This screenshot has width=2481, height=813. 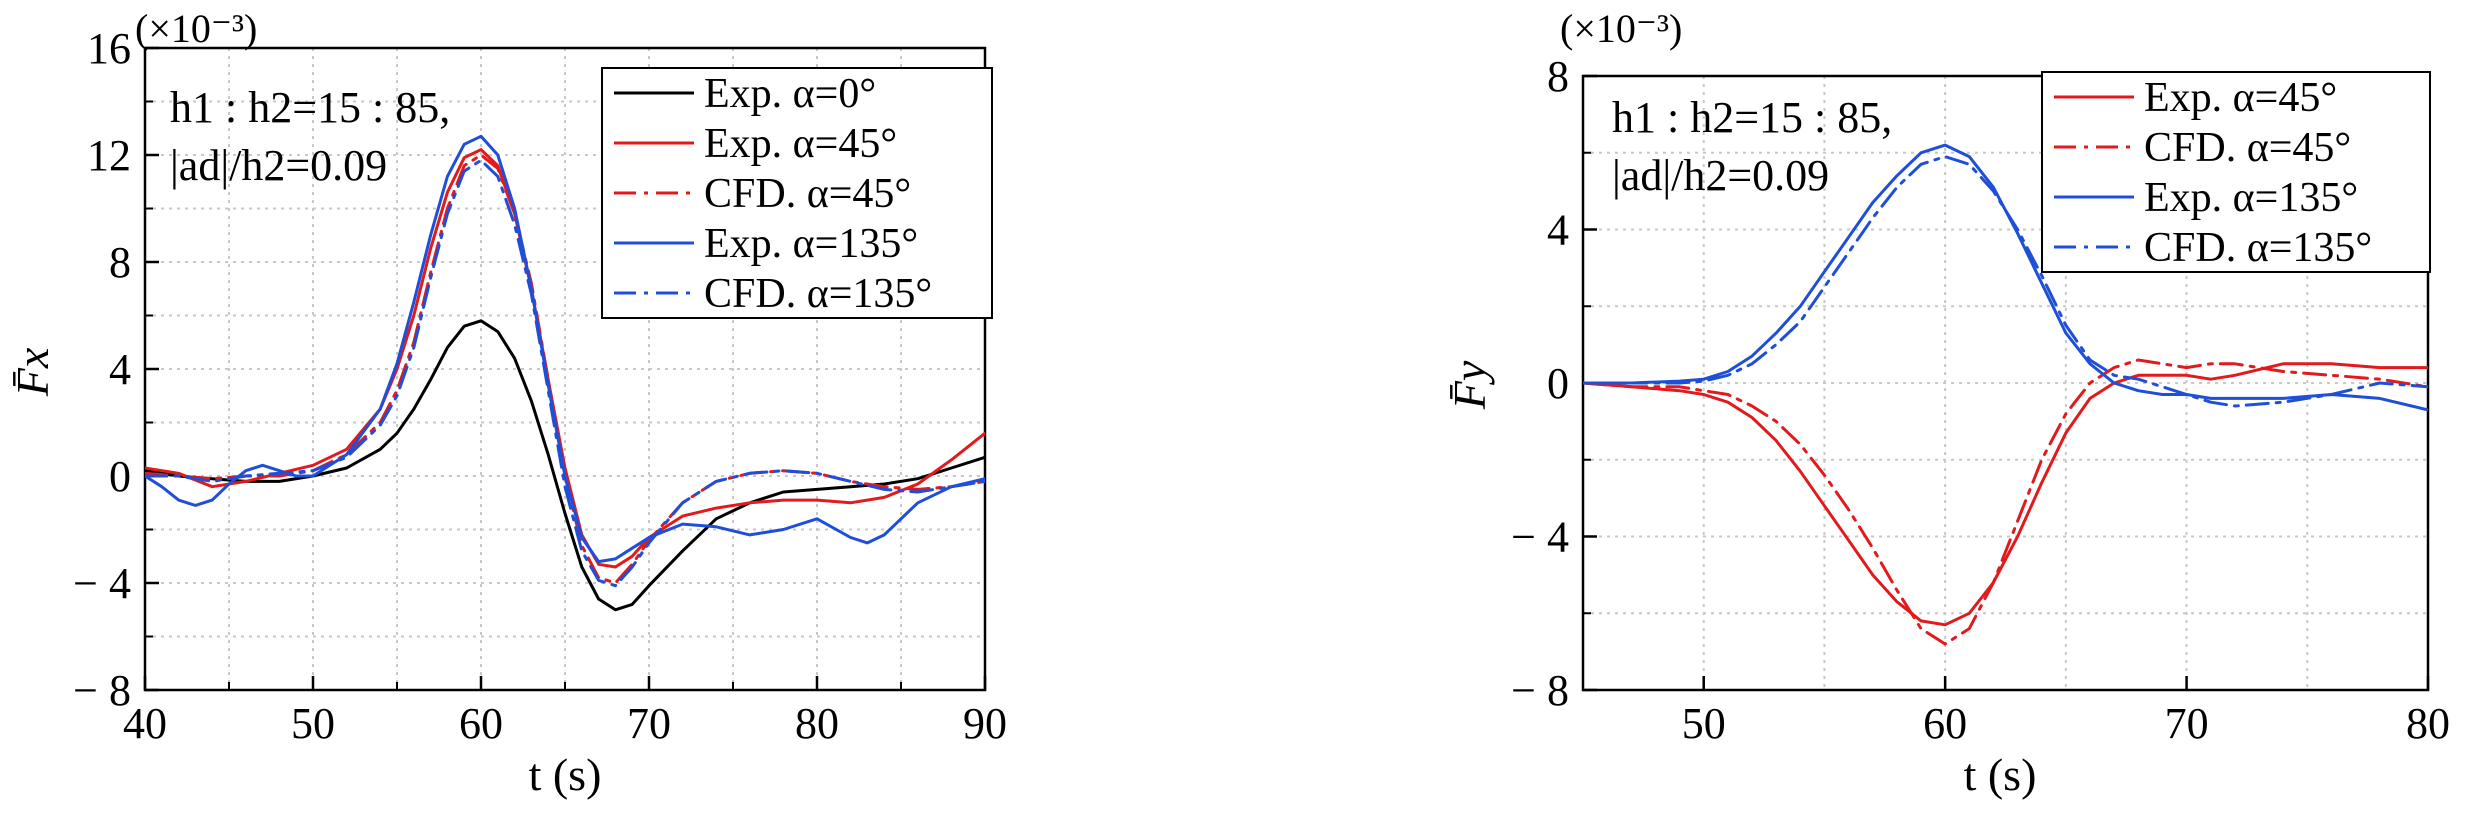 What do you see at coordinates (790, 94) in the screenshot?
I see `legend-entry: Exp. α=0°` at bounding box center [790, 94].